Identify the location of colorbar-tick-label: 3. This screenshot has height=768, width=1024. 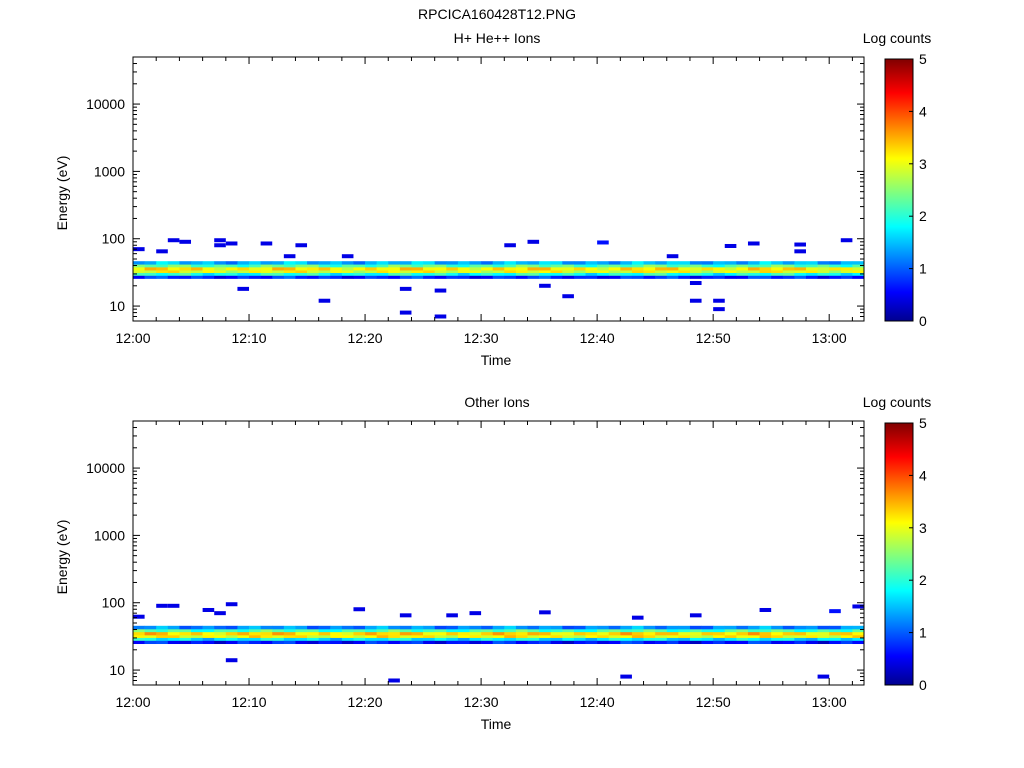
(923, 164).